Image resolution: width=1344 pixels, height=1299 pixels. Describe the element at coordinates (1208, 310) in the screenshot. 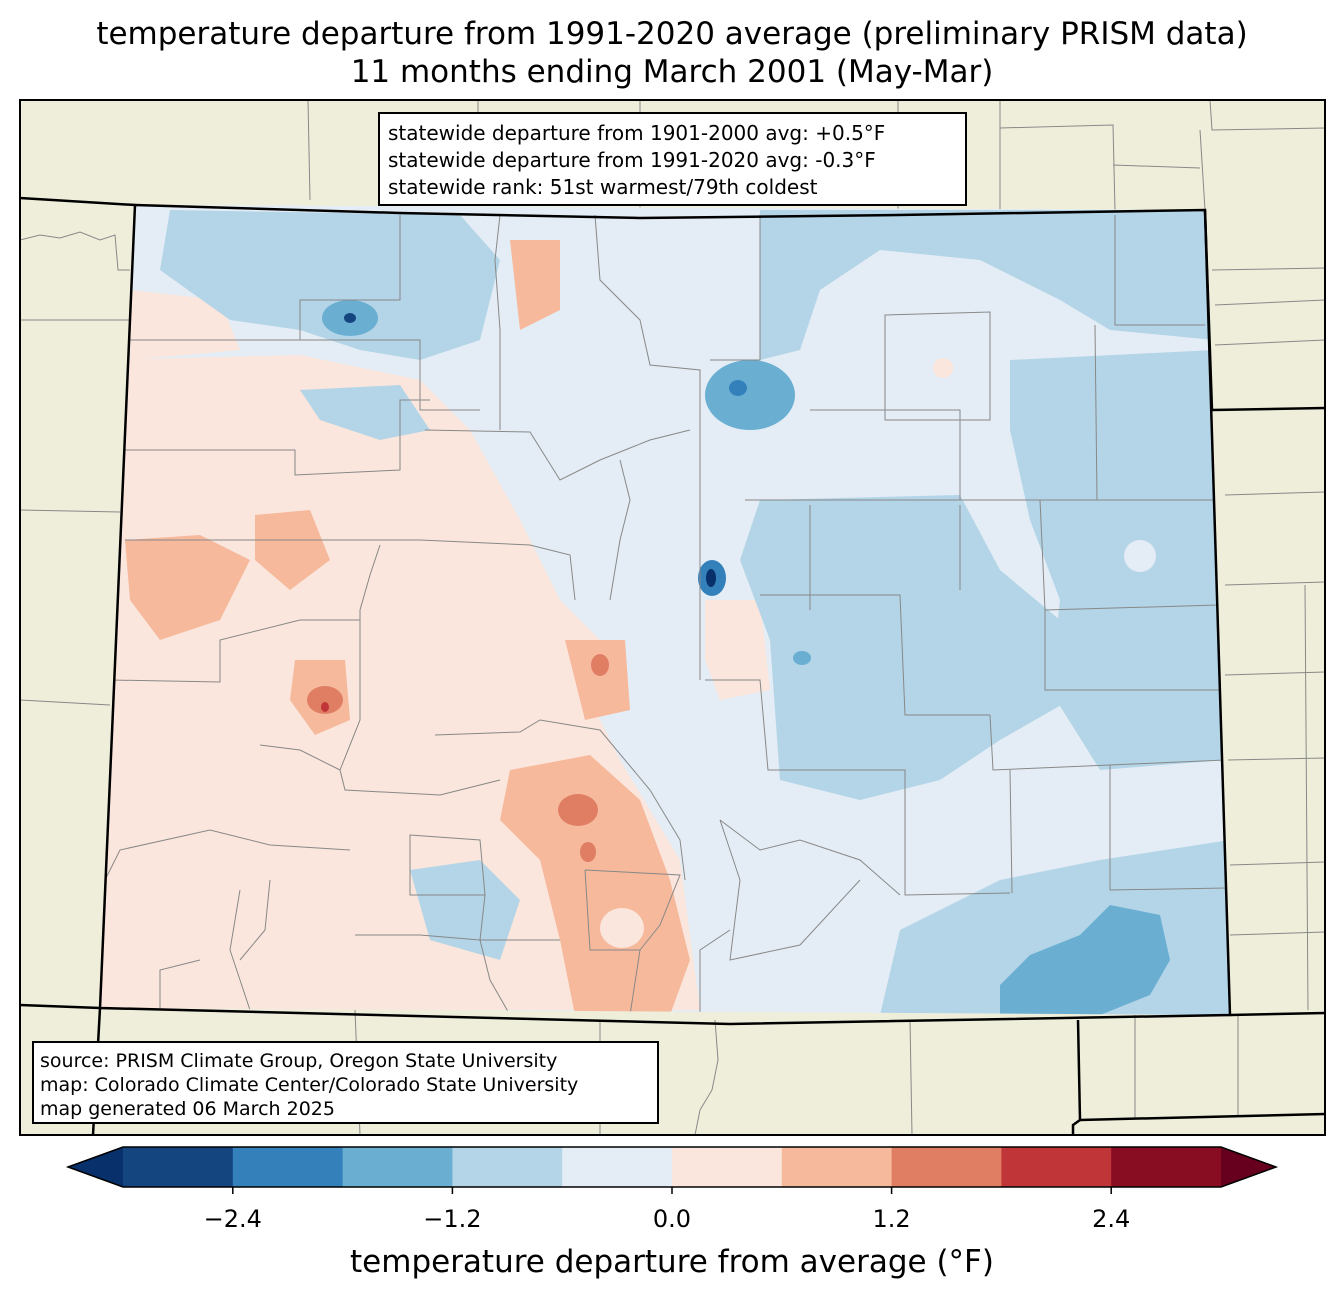

I see `nebraska-wyoming-border` at that location.